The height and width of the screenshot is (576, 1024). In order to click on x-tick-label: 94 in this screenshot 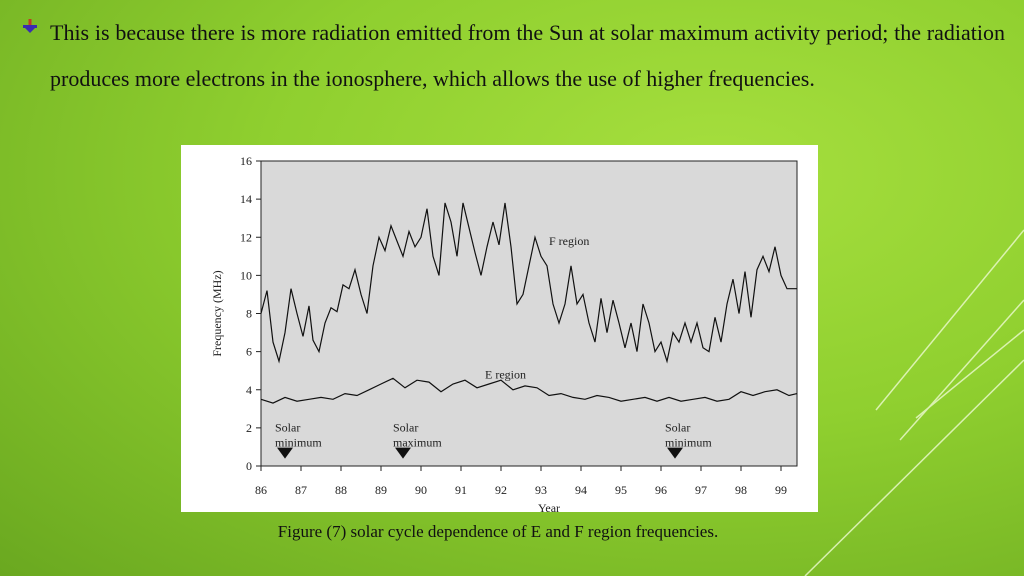, I will do `click(581, 490)`.